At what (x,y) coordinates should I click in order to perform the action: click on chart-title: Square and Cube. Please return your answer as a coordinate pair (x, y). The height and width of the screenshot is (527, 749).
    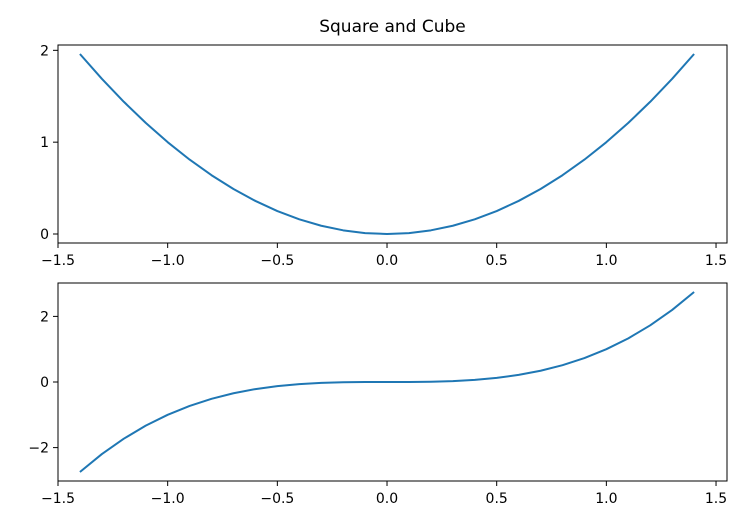
    Looking at the image, I should click on (392, 27).